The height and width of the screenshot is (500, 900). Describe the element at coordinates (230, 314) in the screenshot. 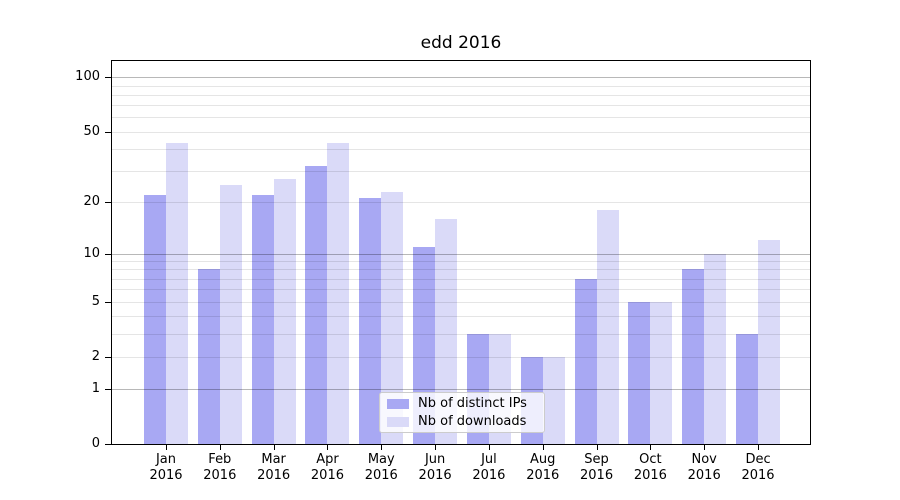

I see `bar-downloads-feb` at that location.